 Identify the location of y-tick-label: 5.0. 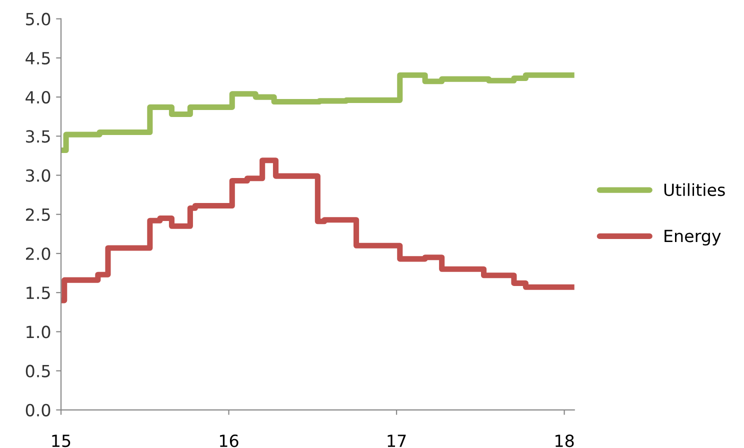
(38, 19).